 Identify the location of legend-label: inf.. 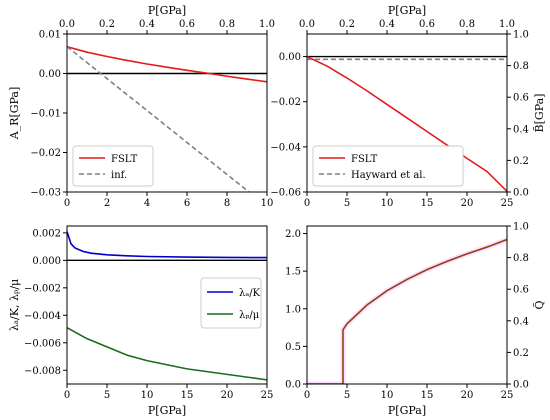
(119, 175).